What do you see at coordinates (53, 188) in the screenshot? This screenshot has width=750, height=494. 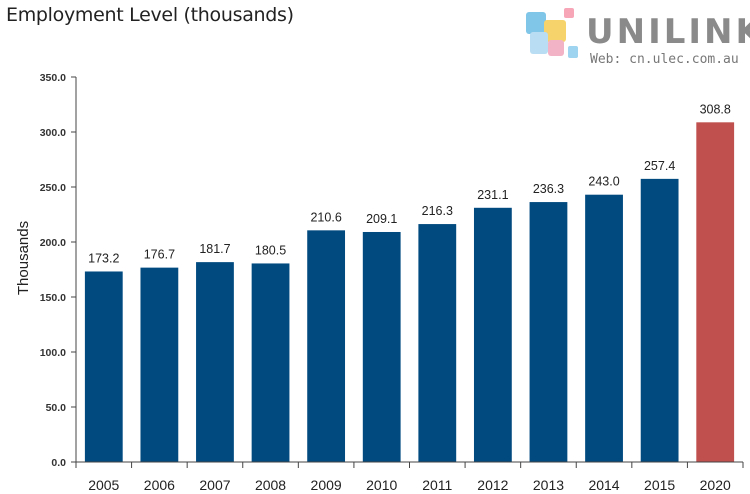 I see `y-tick-label: 250.0` at bounding box center [53, 188].